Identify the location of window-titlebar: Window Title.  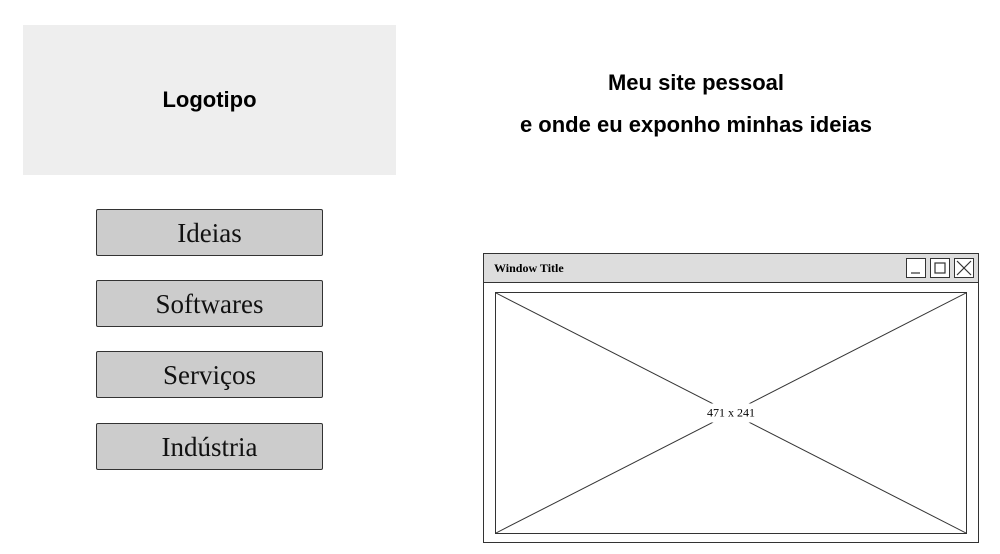
(731, 268).